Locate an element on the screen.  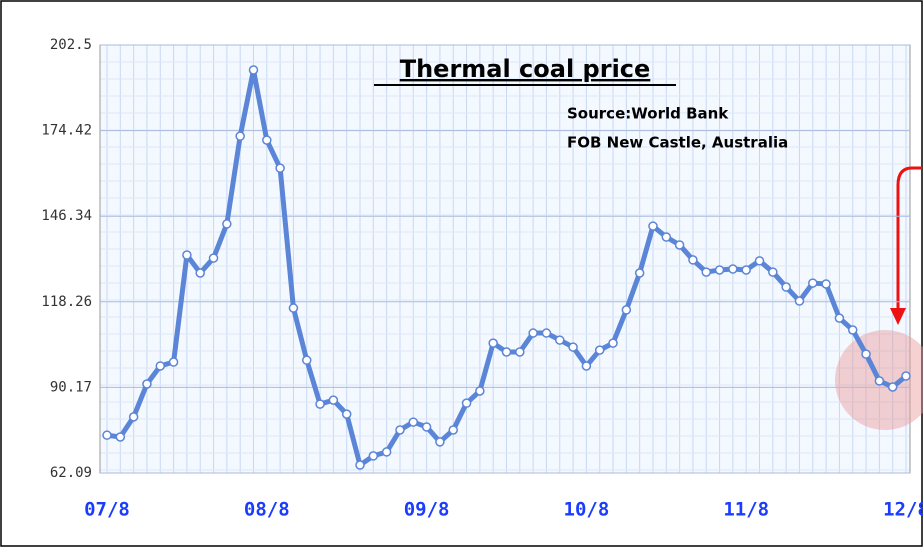
y-tick-label: 62.09 is located at coordinates (71, 473).